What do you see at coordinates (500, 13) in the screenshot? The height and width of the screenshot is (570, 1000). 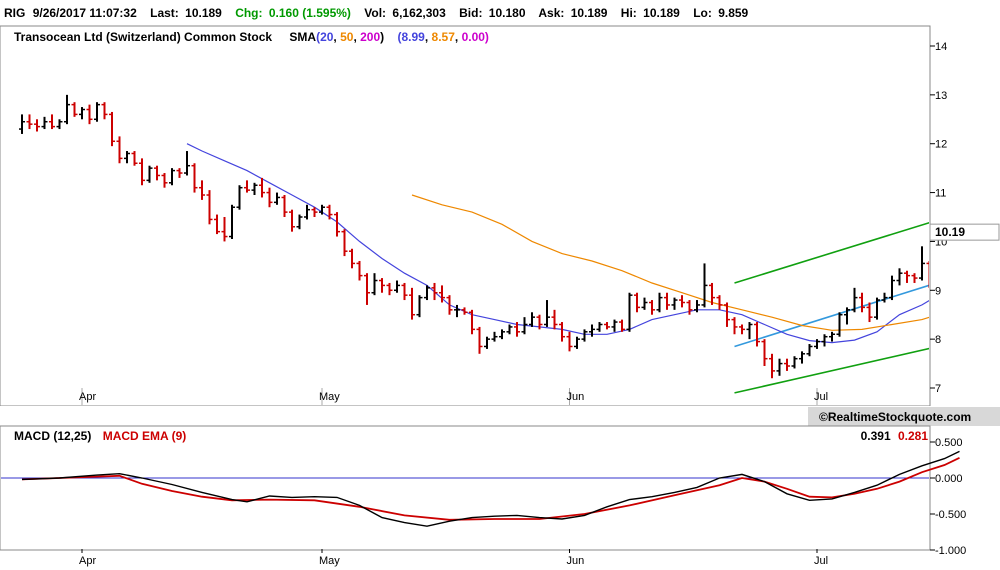 I see `header-bar` at bounding box center [500, 13].